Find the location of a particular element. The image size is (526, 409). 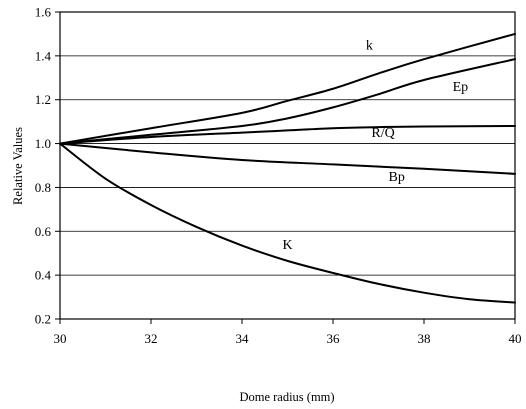

series-line-r-q is located at coordinates (287, 135).